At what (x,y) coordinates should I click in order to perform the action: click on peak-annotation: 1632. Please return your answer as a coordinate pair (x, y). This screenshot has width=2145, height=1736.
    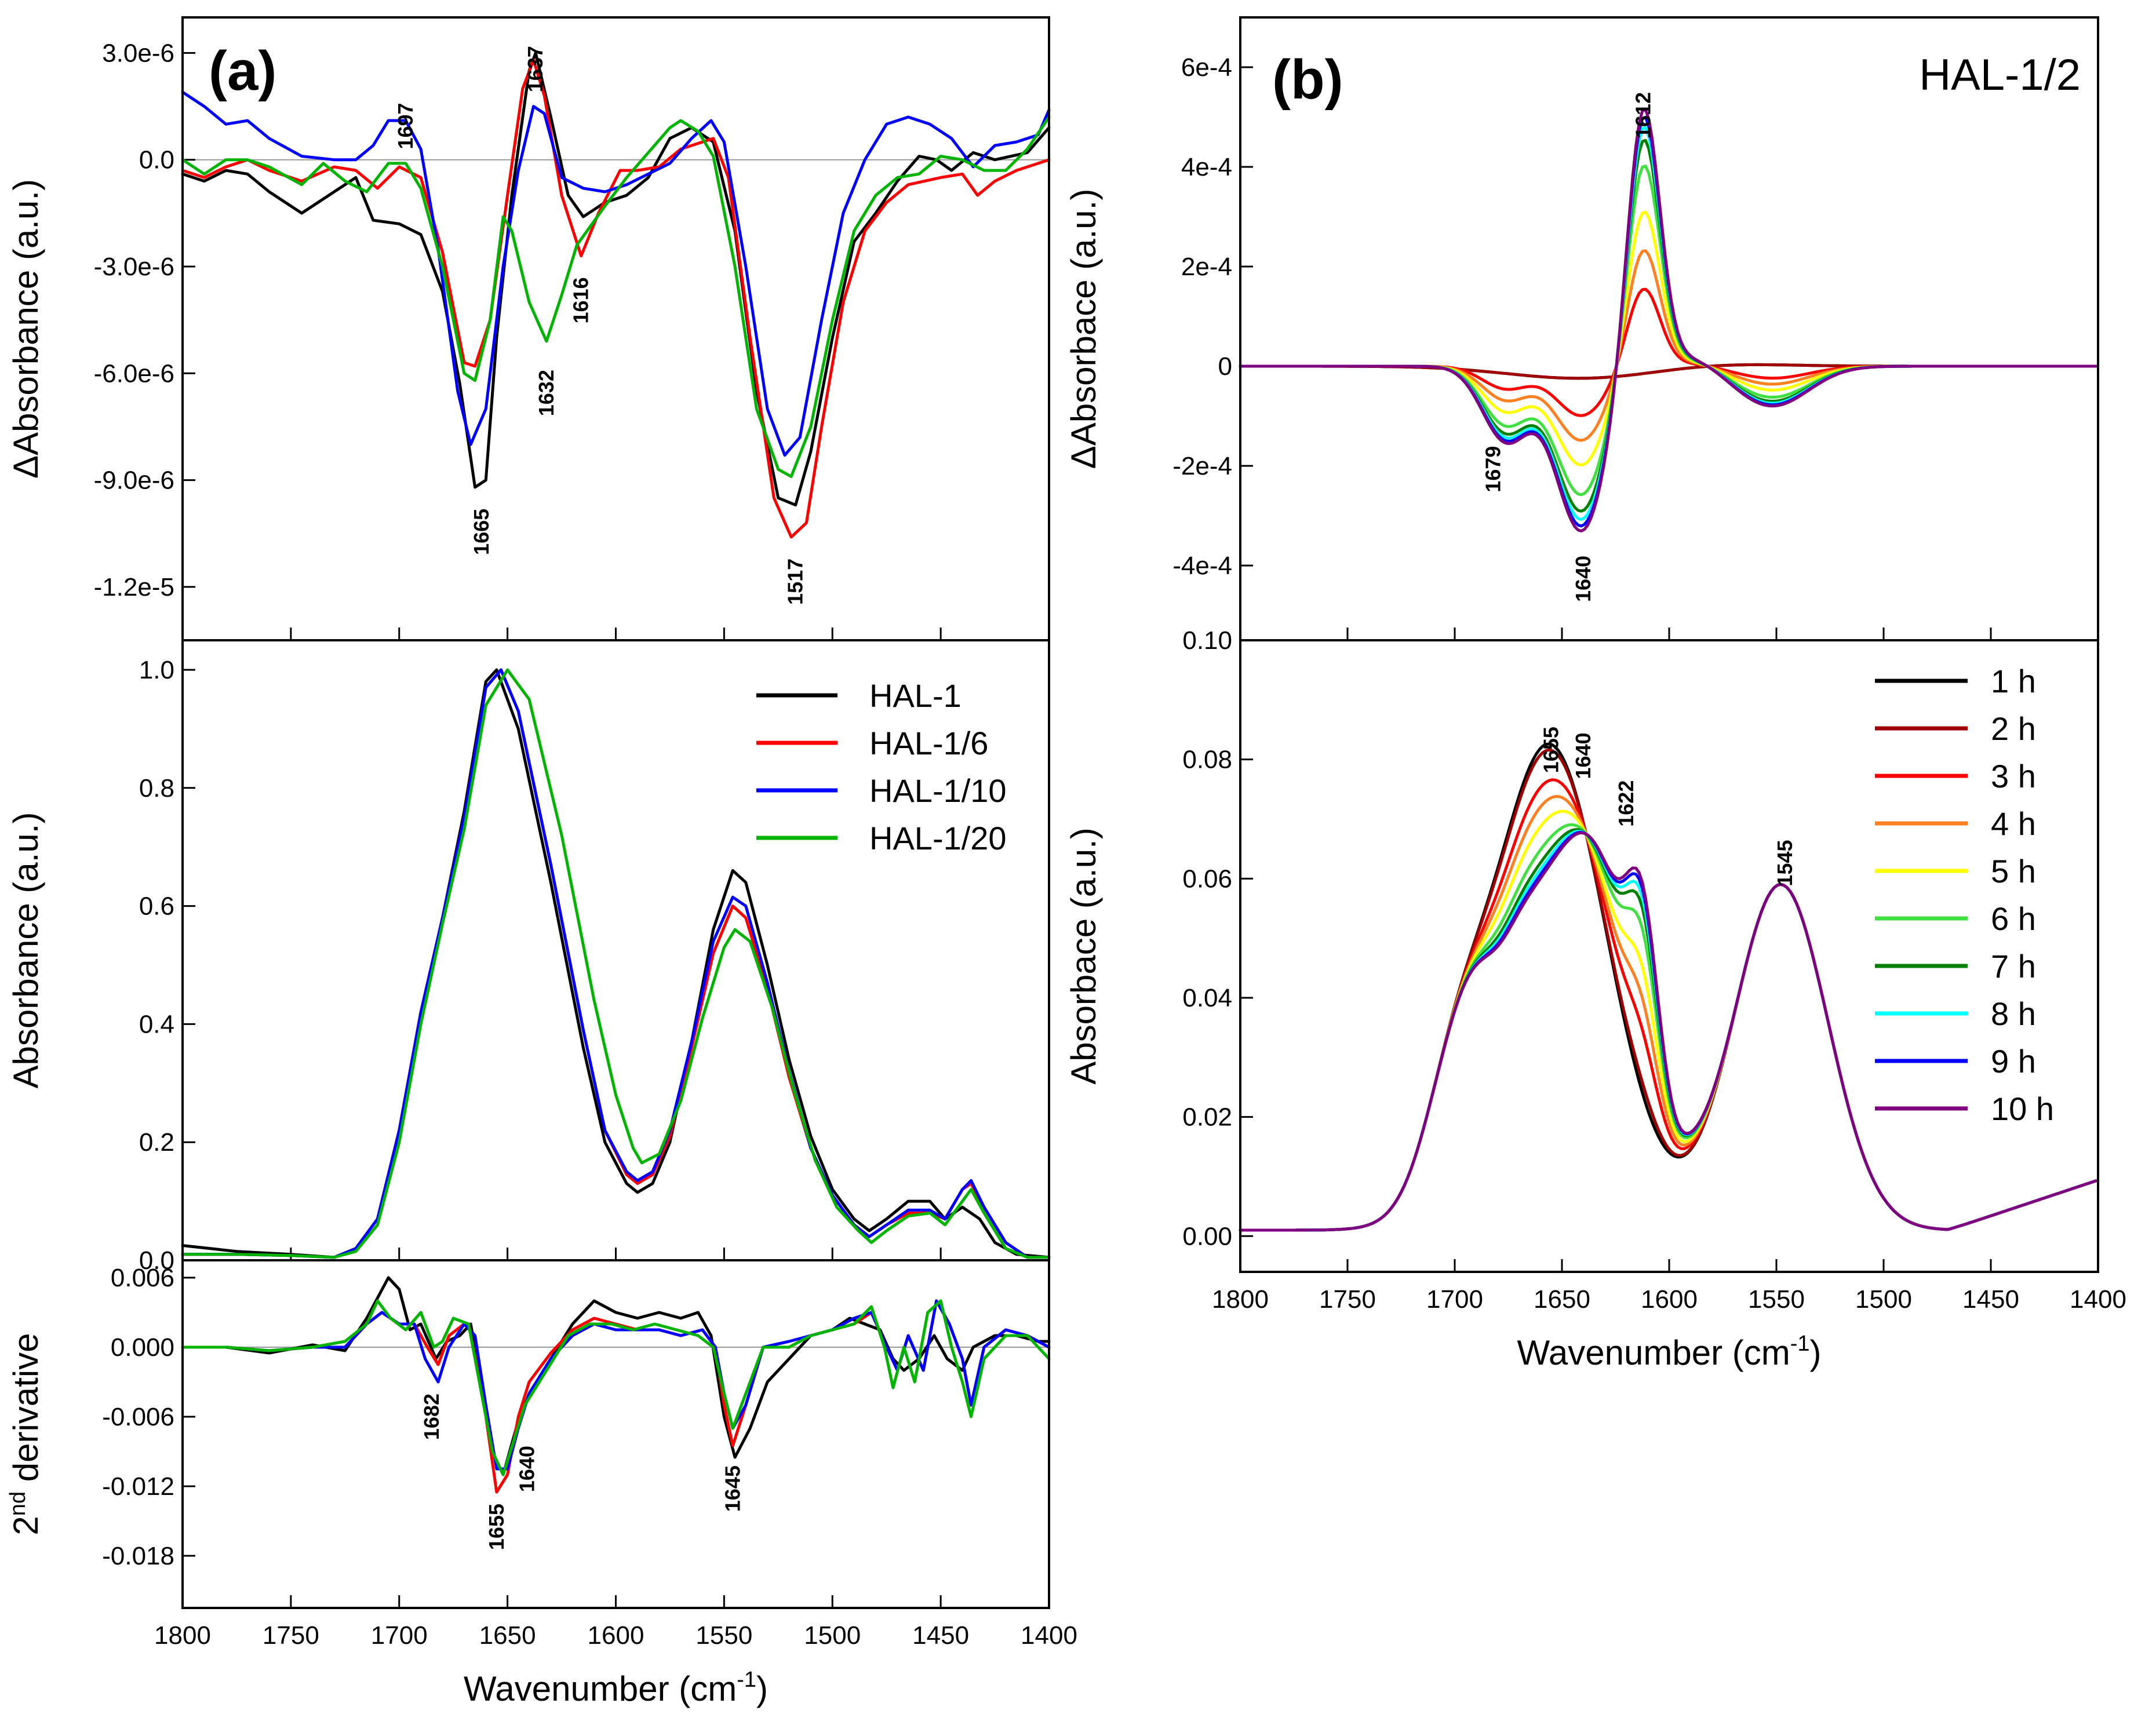
    Looking at the image, I should click on (546, 393).